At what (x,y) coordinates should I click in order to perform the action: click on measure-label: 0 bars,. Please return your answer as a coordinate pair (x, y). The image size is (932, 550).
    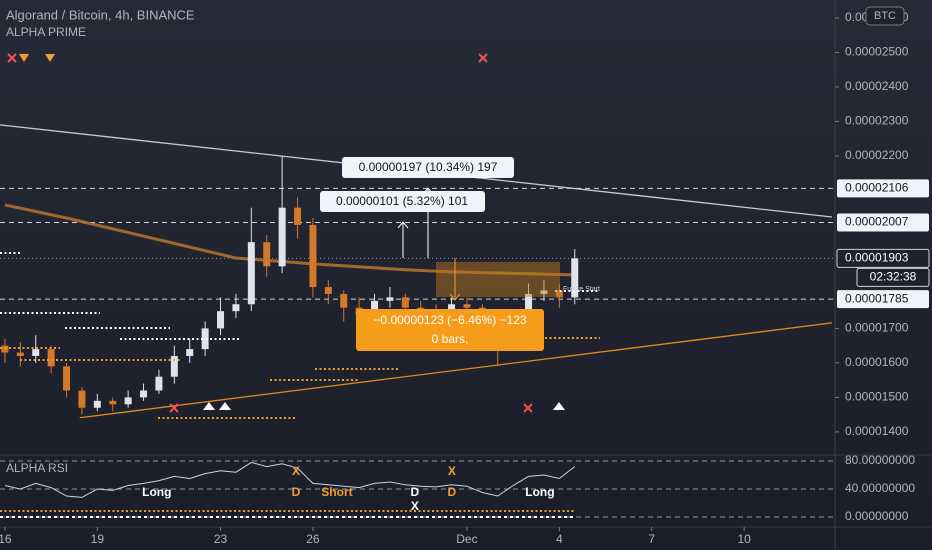
    Looking at the image, I should click on (450, 339).